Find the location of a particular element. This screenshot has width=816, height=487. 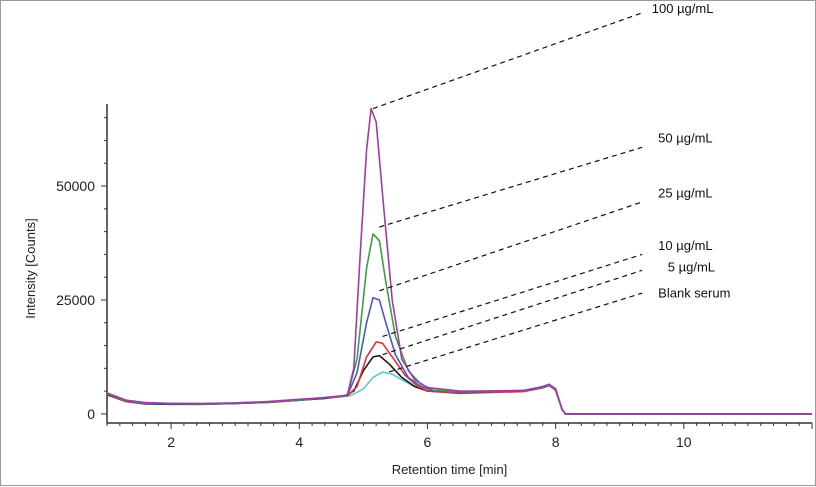

x-tick-label: 6 is located at coordinates (428, 442).